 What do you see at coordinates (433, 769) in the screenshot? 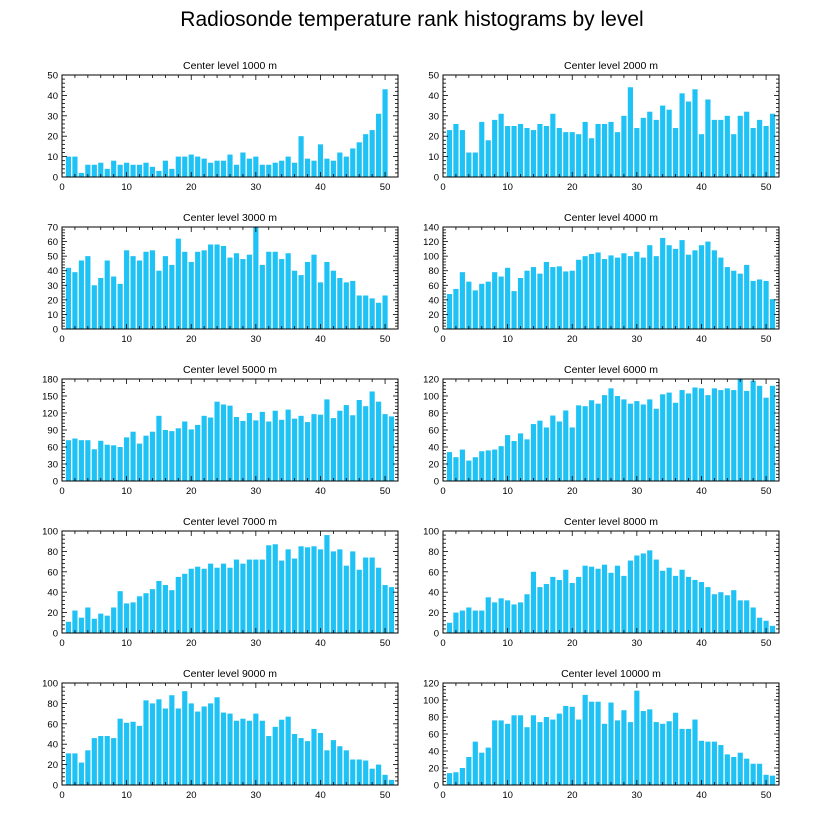
I see `chart-10-y-tick-label: 20` at bounding box center [433, 769].